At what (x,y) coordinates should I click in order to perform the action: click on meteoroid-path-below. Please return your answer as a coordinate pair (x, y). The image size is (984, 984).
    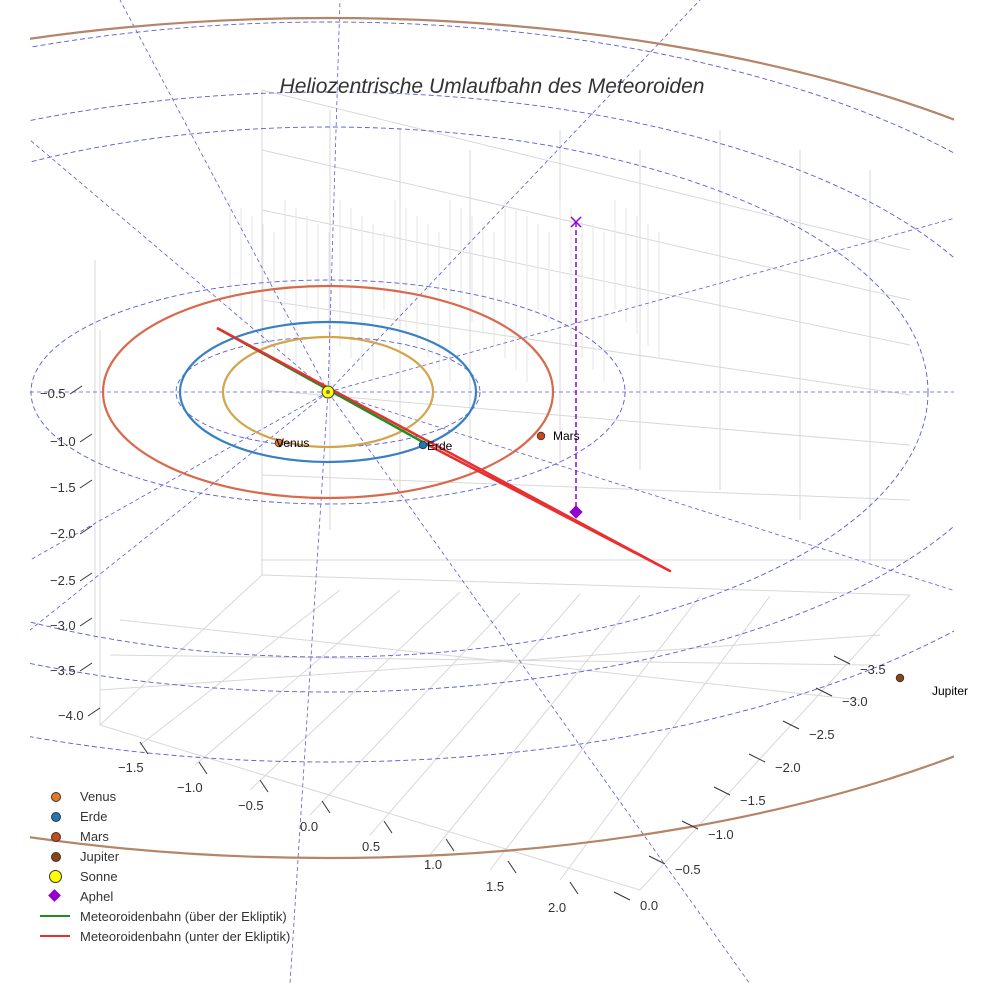
    Looking at the image, I should click on (444, 449).